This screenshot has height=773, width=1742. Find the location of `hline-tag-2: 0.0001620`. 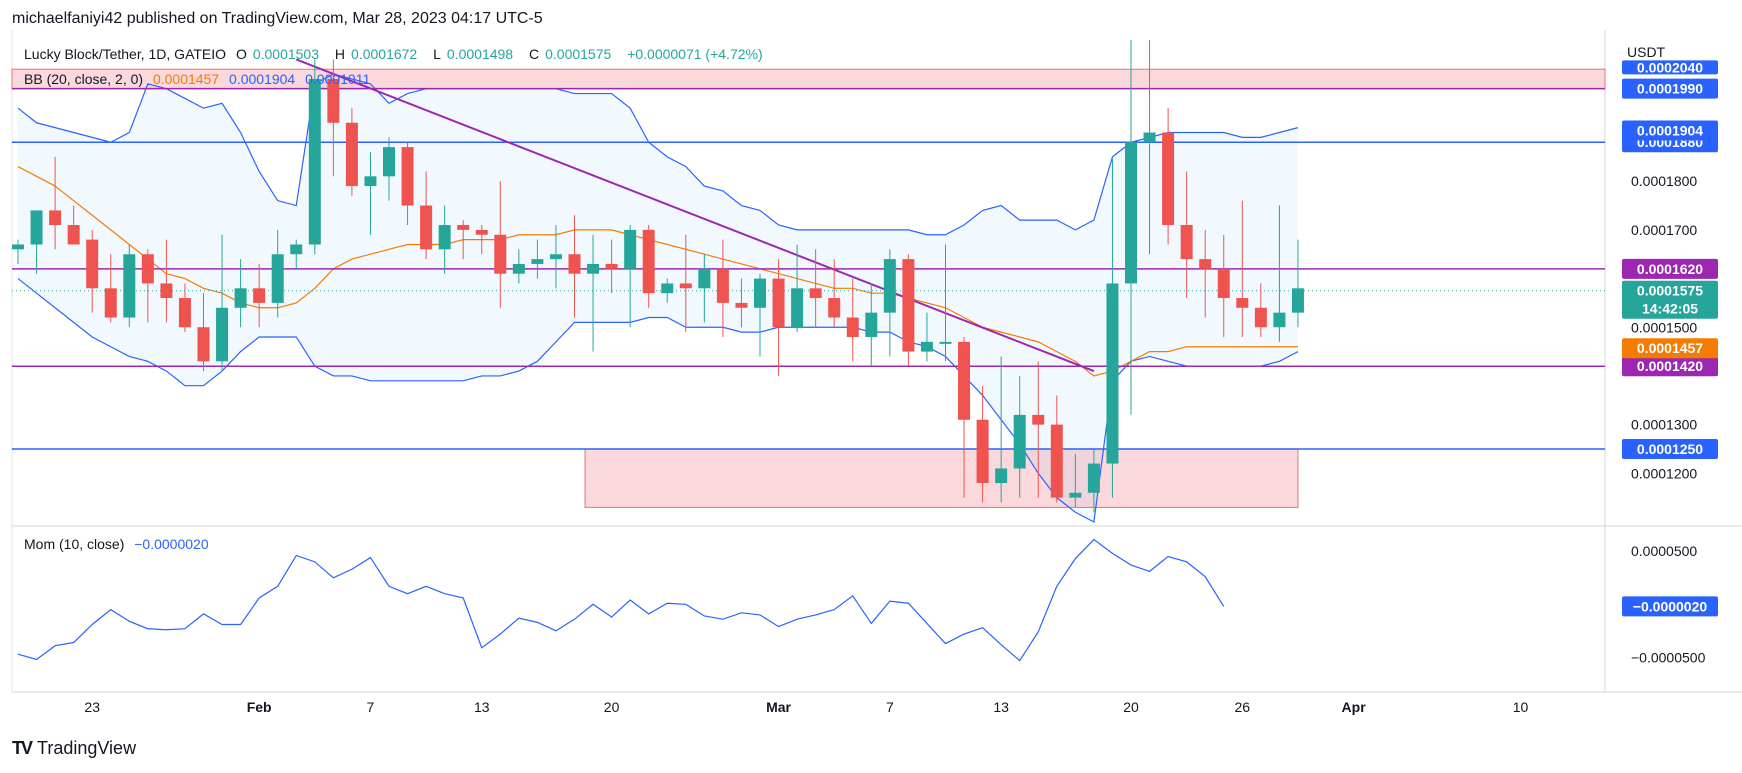

hline-tag-2: 0.0001620 is located at coordinates (1670, 269).